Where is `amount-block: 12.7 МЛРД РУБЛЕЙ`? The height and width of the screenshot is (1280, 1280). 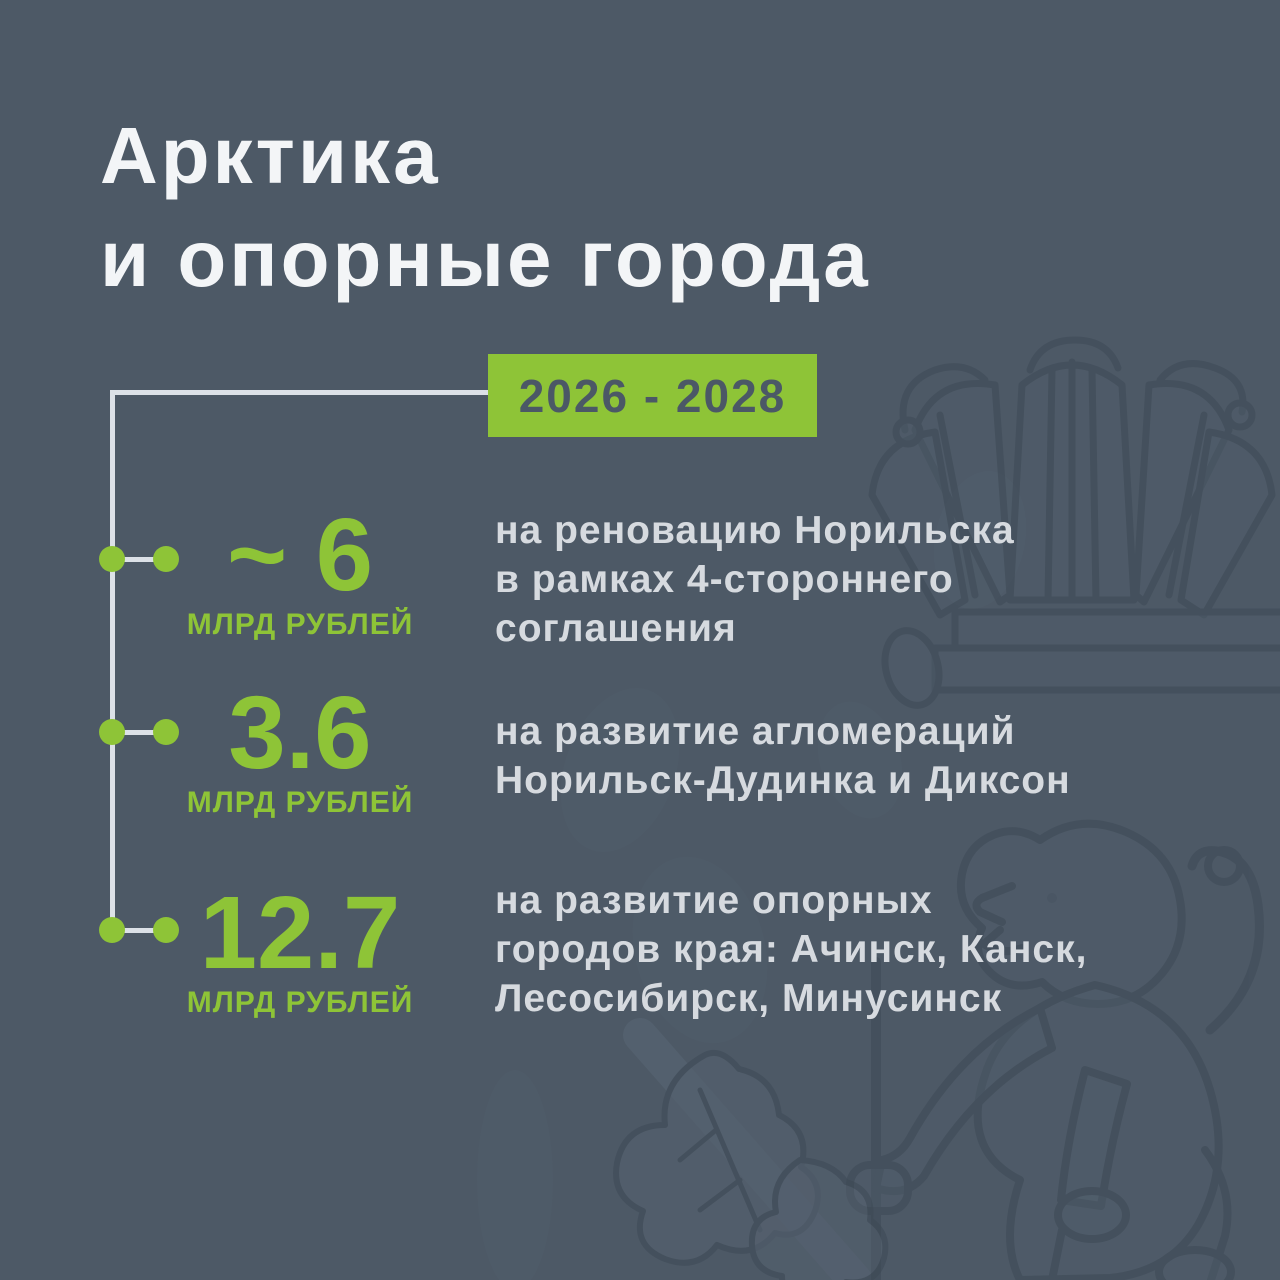 amount-block: 12.7 МЛРД РУБЛЕЙ is located at coordinates (300, 949).